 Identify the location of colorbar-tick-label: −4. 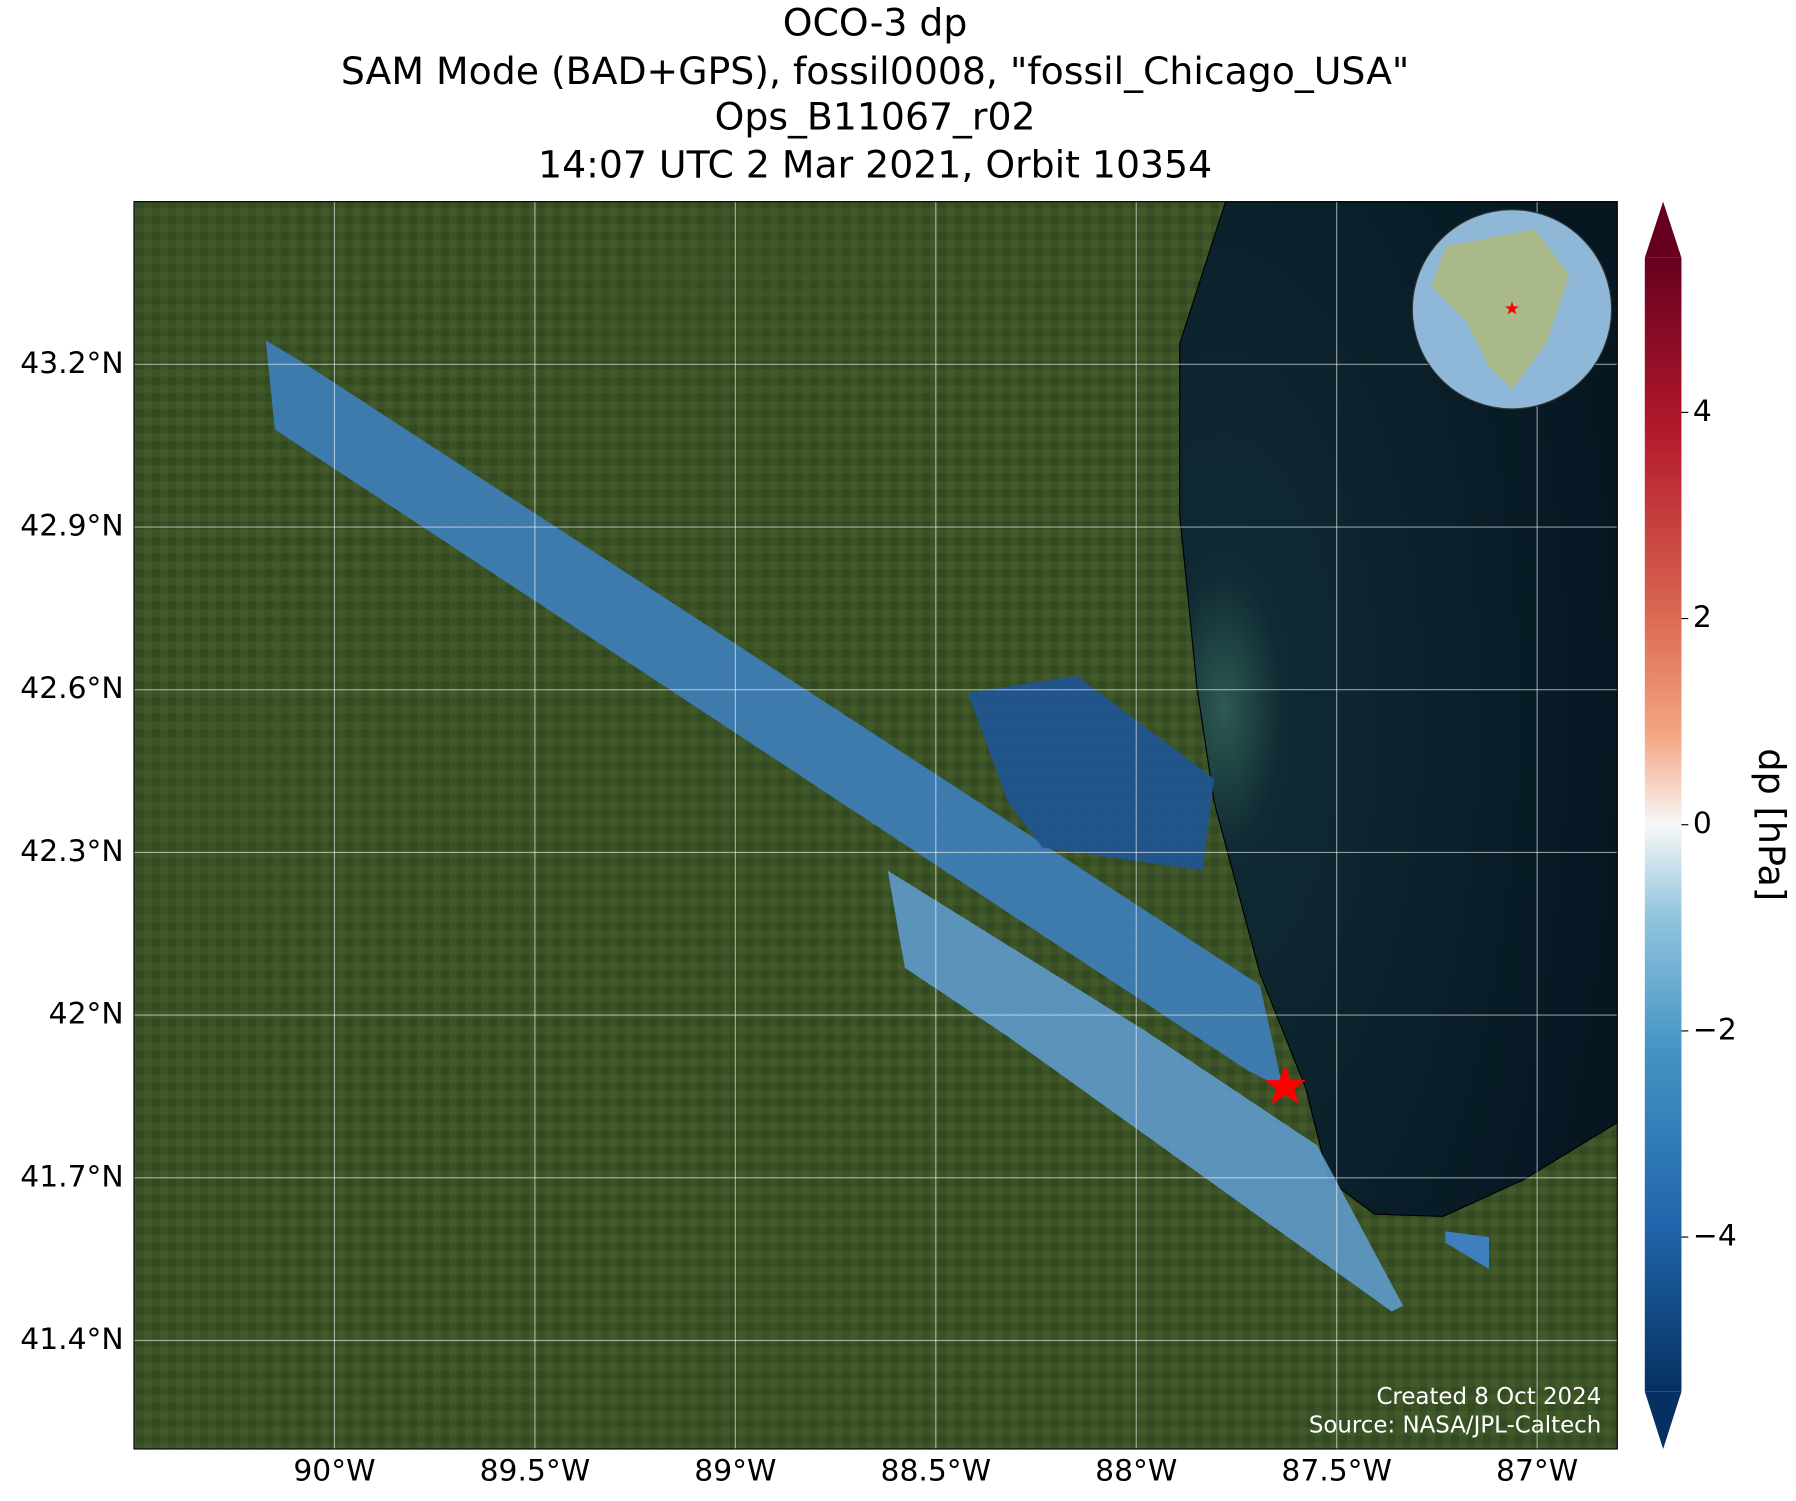
(1715, 1236).